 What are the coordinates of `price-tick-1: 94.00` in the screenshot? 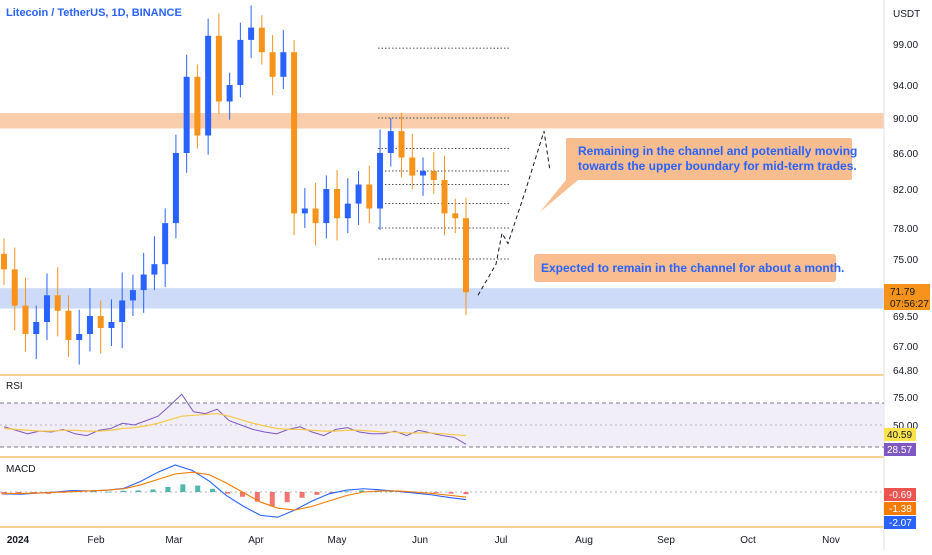 It's located at (905, 86).